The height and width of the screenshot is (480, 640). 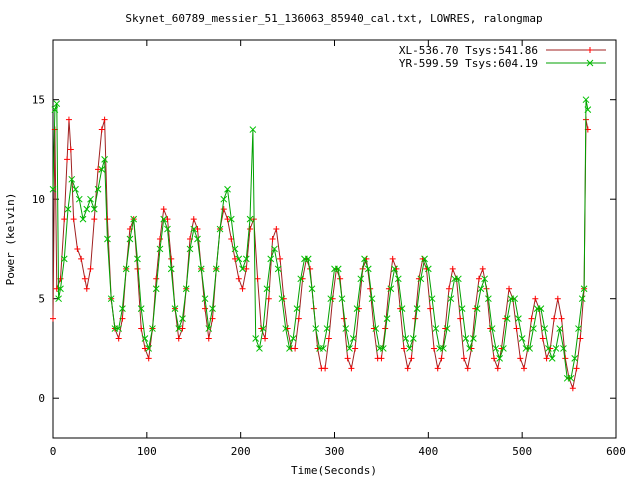 What do you see at coordinates (428, 451) in the screenshot?
I see `x-tick-label: 400` at bounding box center [428, 451].